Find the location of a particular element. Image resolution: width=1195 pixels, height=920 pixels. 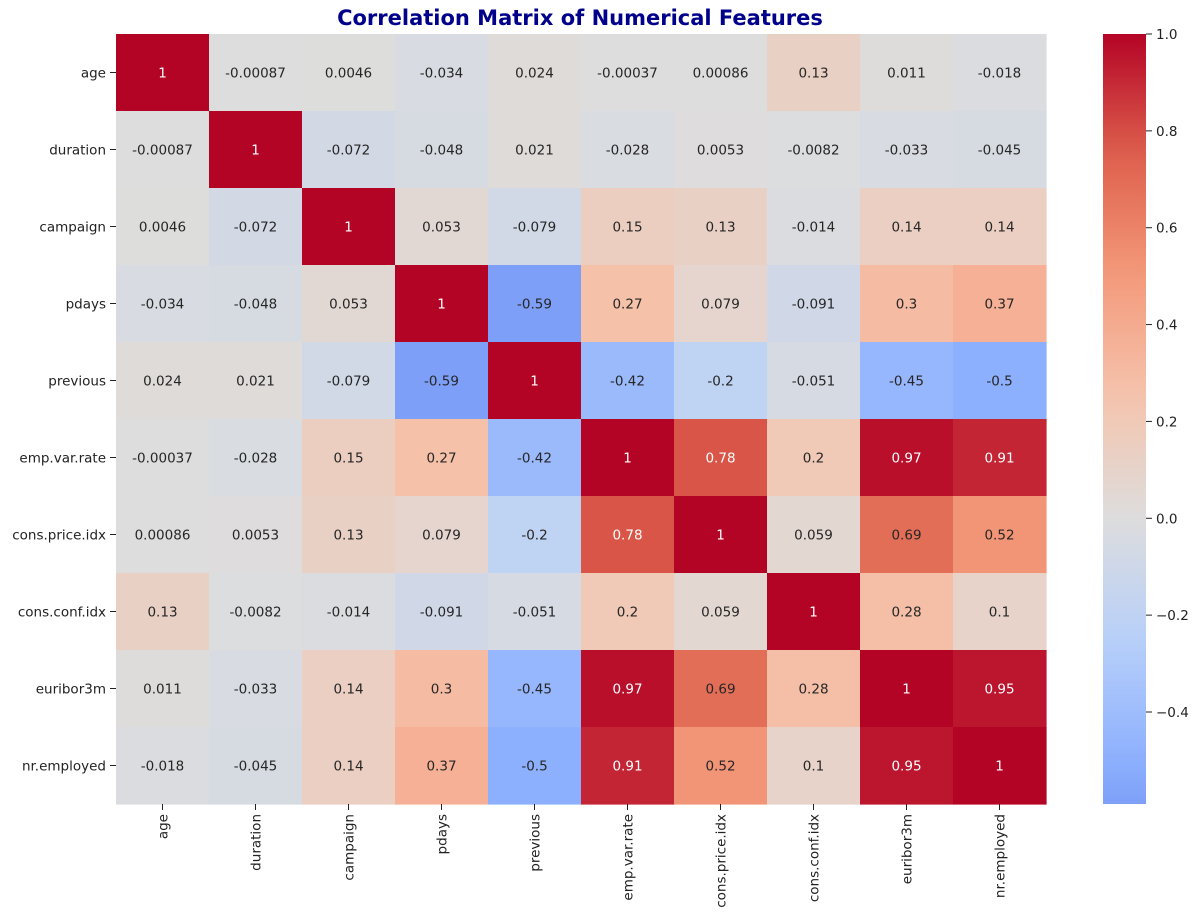

cell-annotation: 0.91 is located at coordinates (999, 459).